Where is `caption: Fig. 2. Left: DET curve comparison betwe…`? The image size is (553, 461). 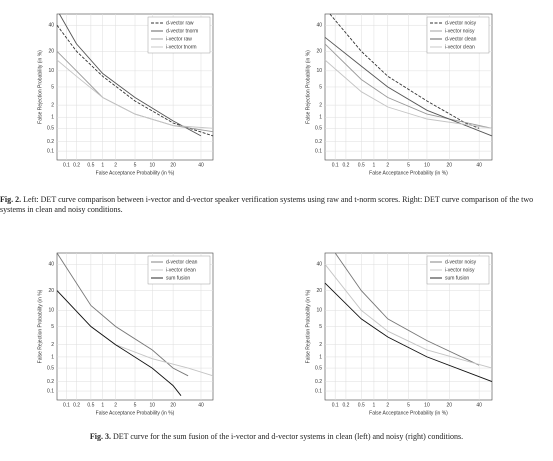
caption: Fig. 2. Left: DET curve comparison betwe… is located at coordinates (276, 205).